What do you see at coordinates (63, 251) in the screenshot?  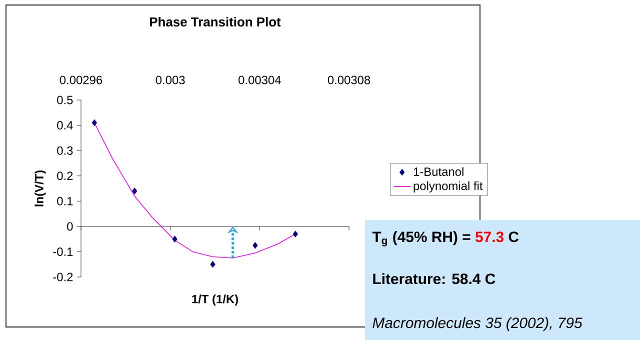 I see `y-tick-label: -0.1` at bounding box center [63, 251].